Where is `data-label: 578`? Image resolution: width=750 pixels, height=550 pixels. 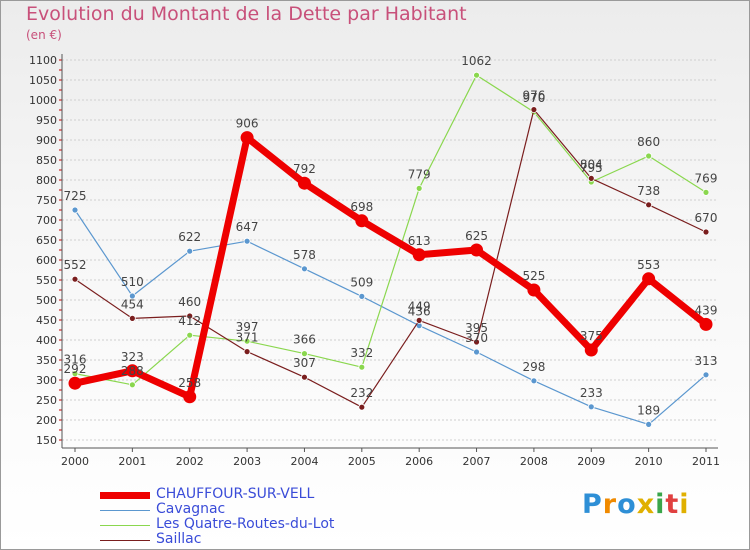 data-label: 578 is located at coordinates (304, 255).